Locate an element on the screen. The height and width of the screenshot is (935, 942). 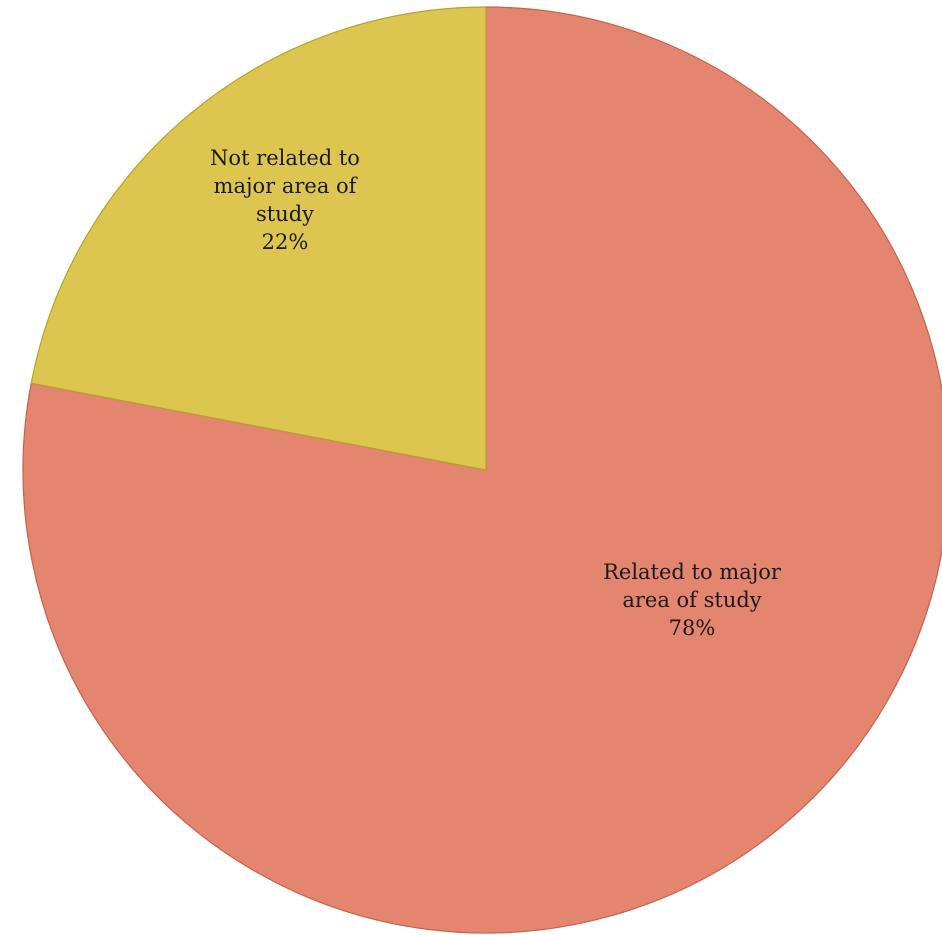
slice-label: Related to major area of study 78% is located at coordinates (692, 600).